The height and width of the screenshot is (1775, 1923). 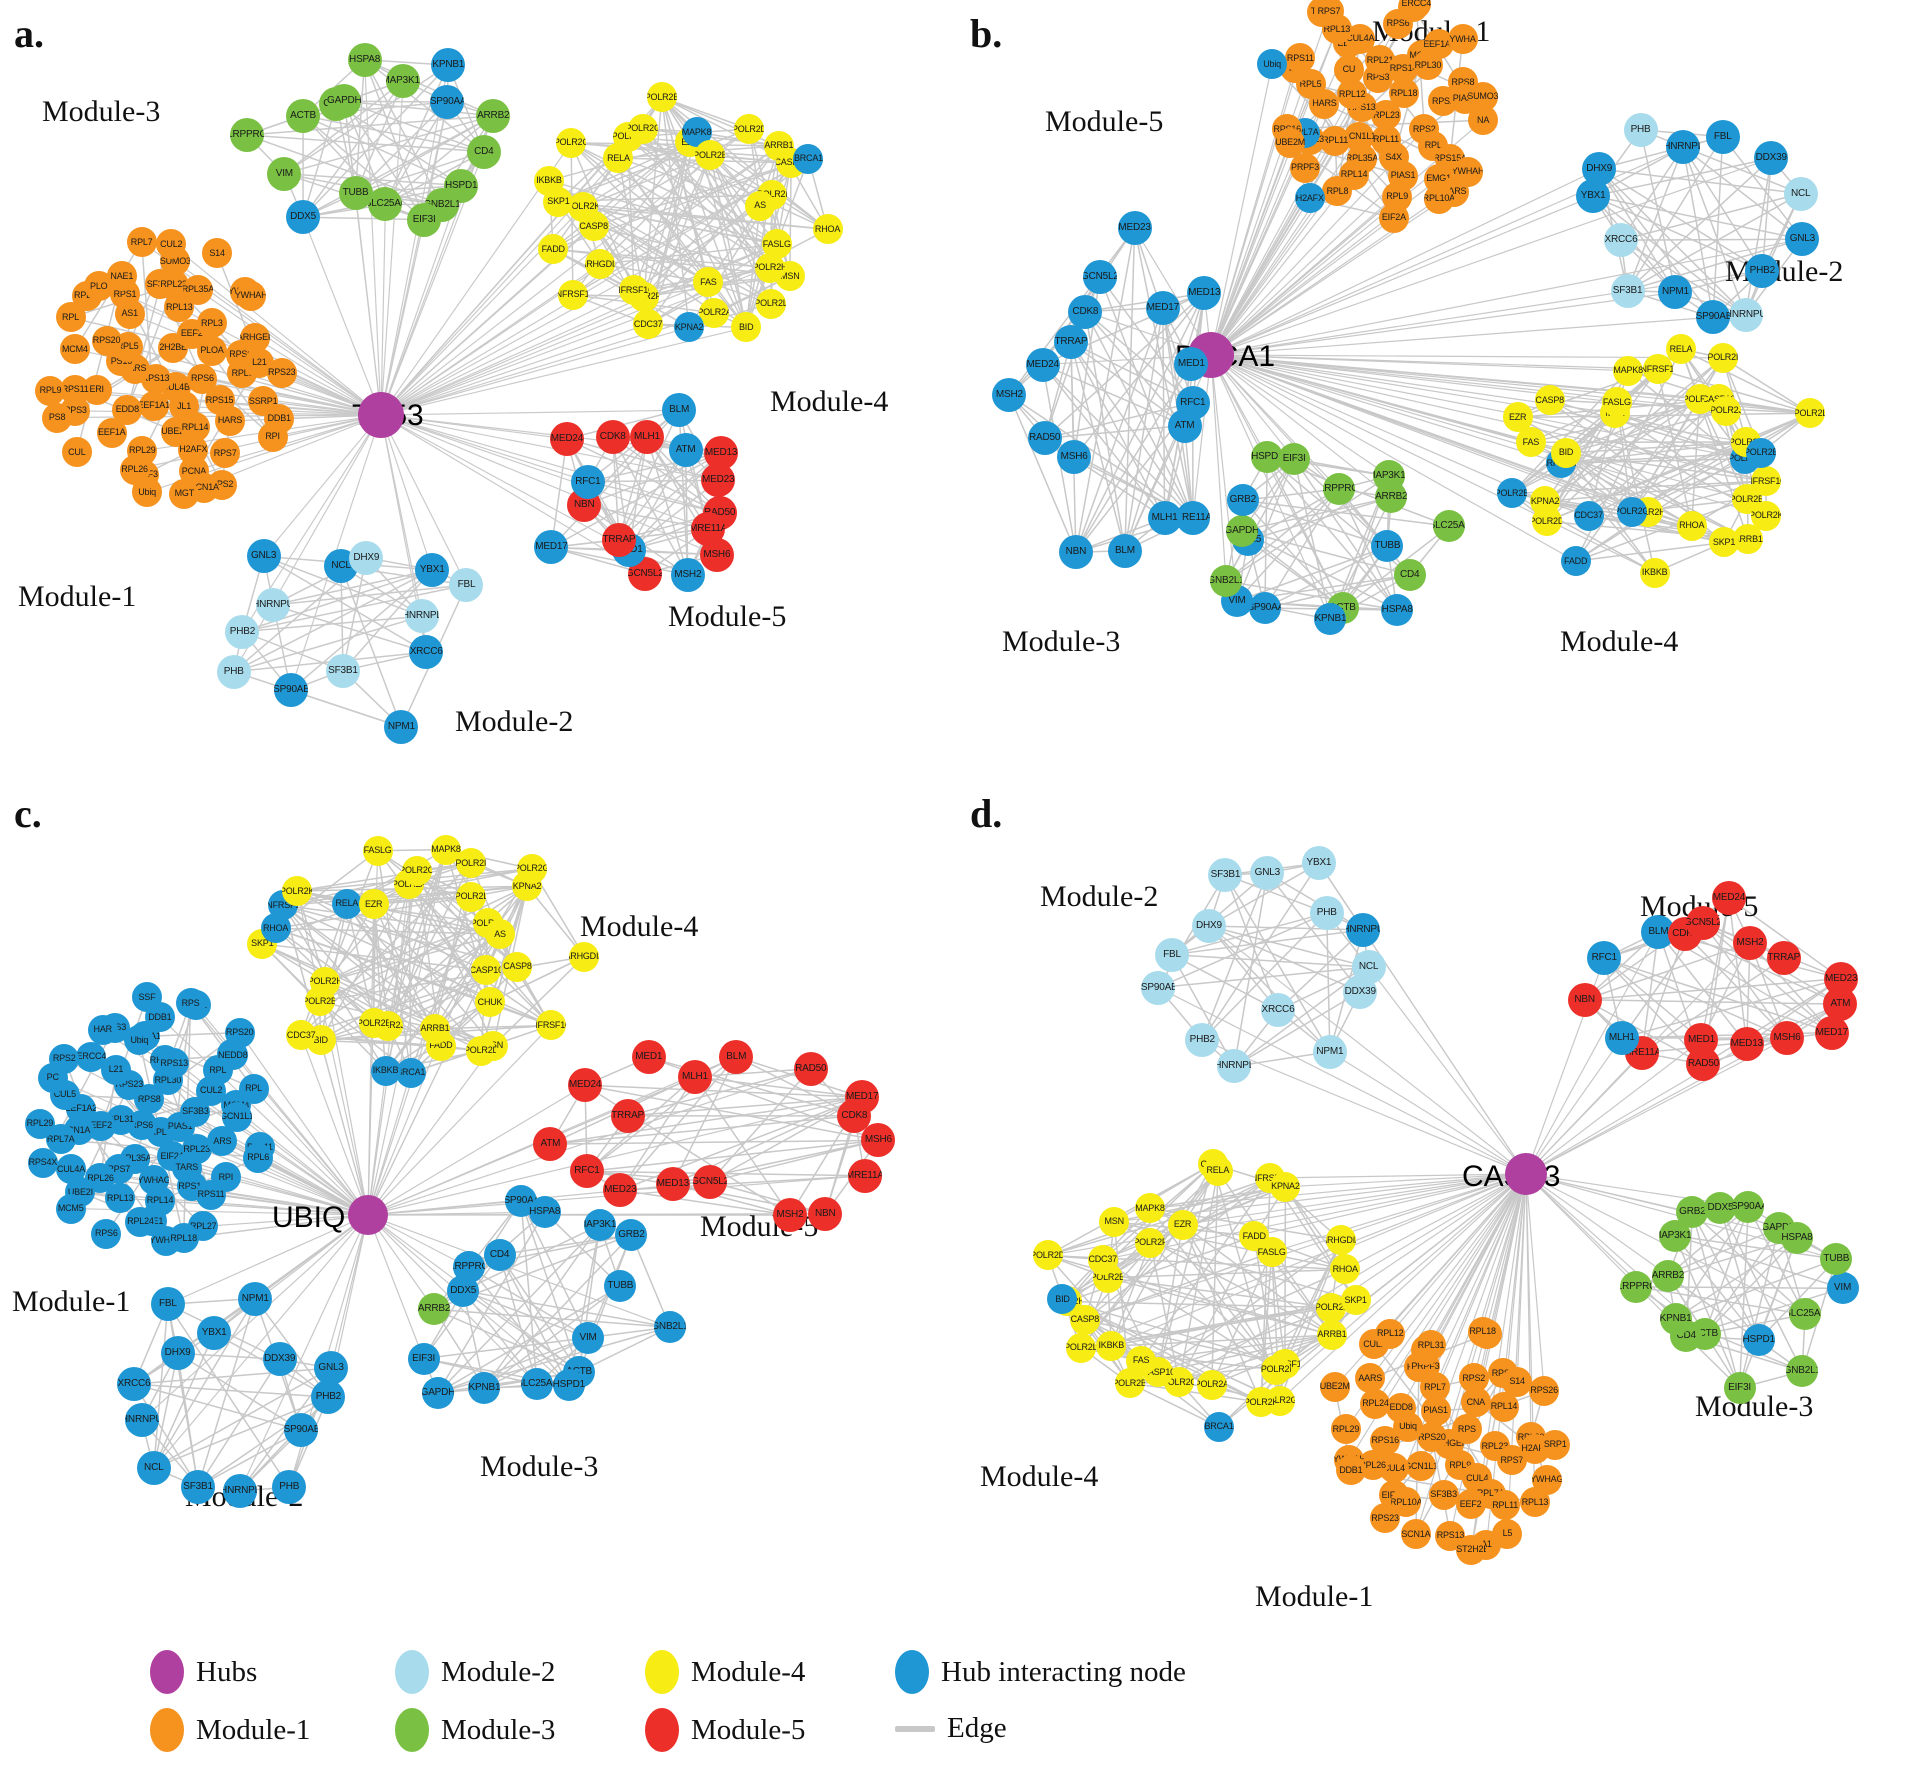 What do you see at coordinates (140, 1221) in the screenshot?
I see `node-rpl24: RPL24` at bounding box center [140, 1221].